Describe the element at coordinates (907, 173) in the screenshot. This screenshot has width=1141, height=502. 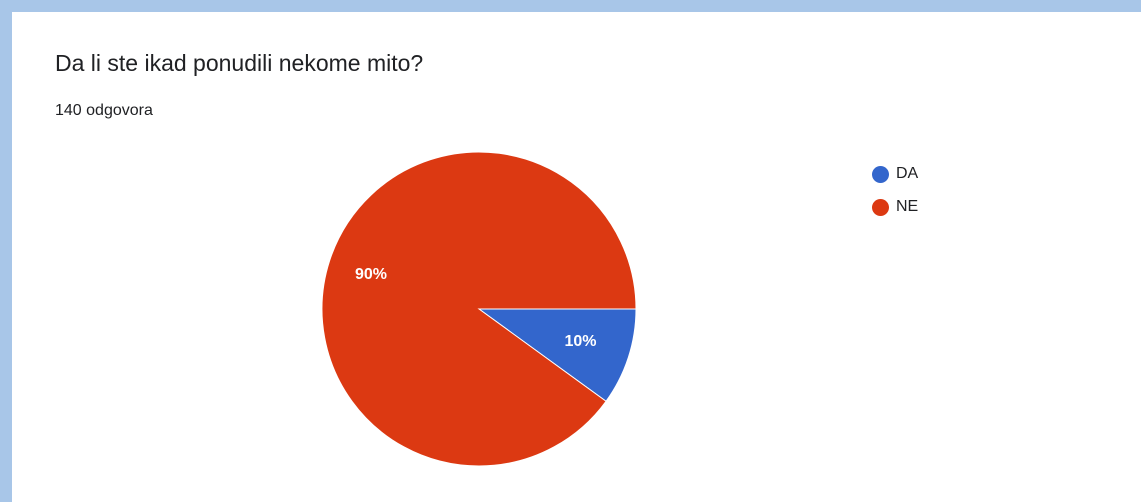
I see `legend-label-da: DA` at that location.